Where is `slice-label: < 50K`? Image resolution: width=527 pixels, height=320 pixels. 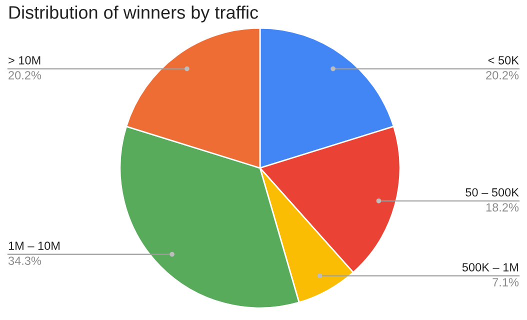
slice-label: < 50K is located at coordinates (503, 60).